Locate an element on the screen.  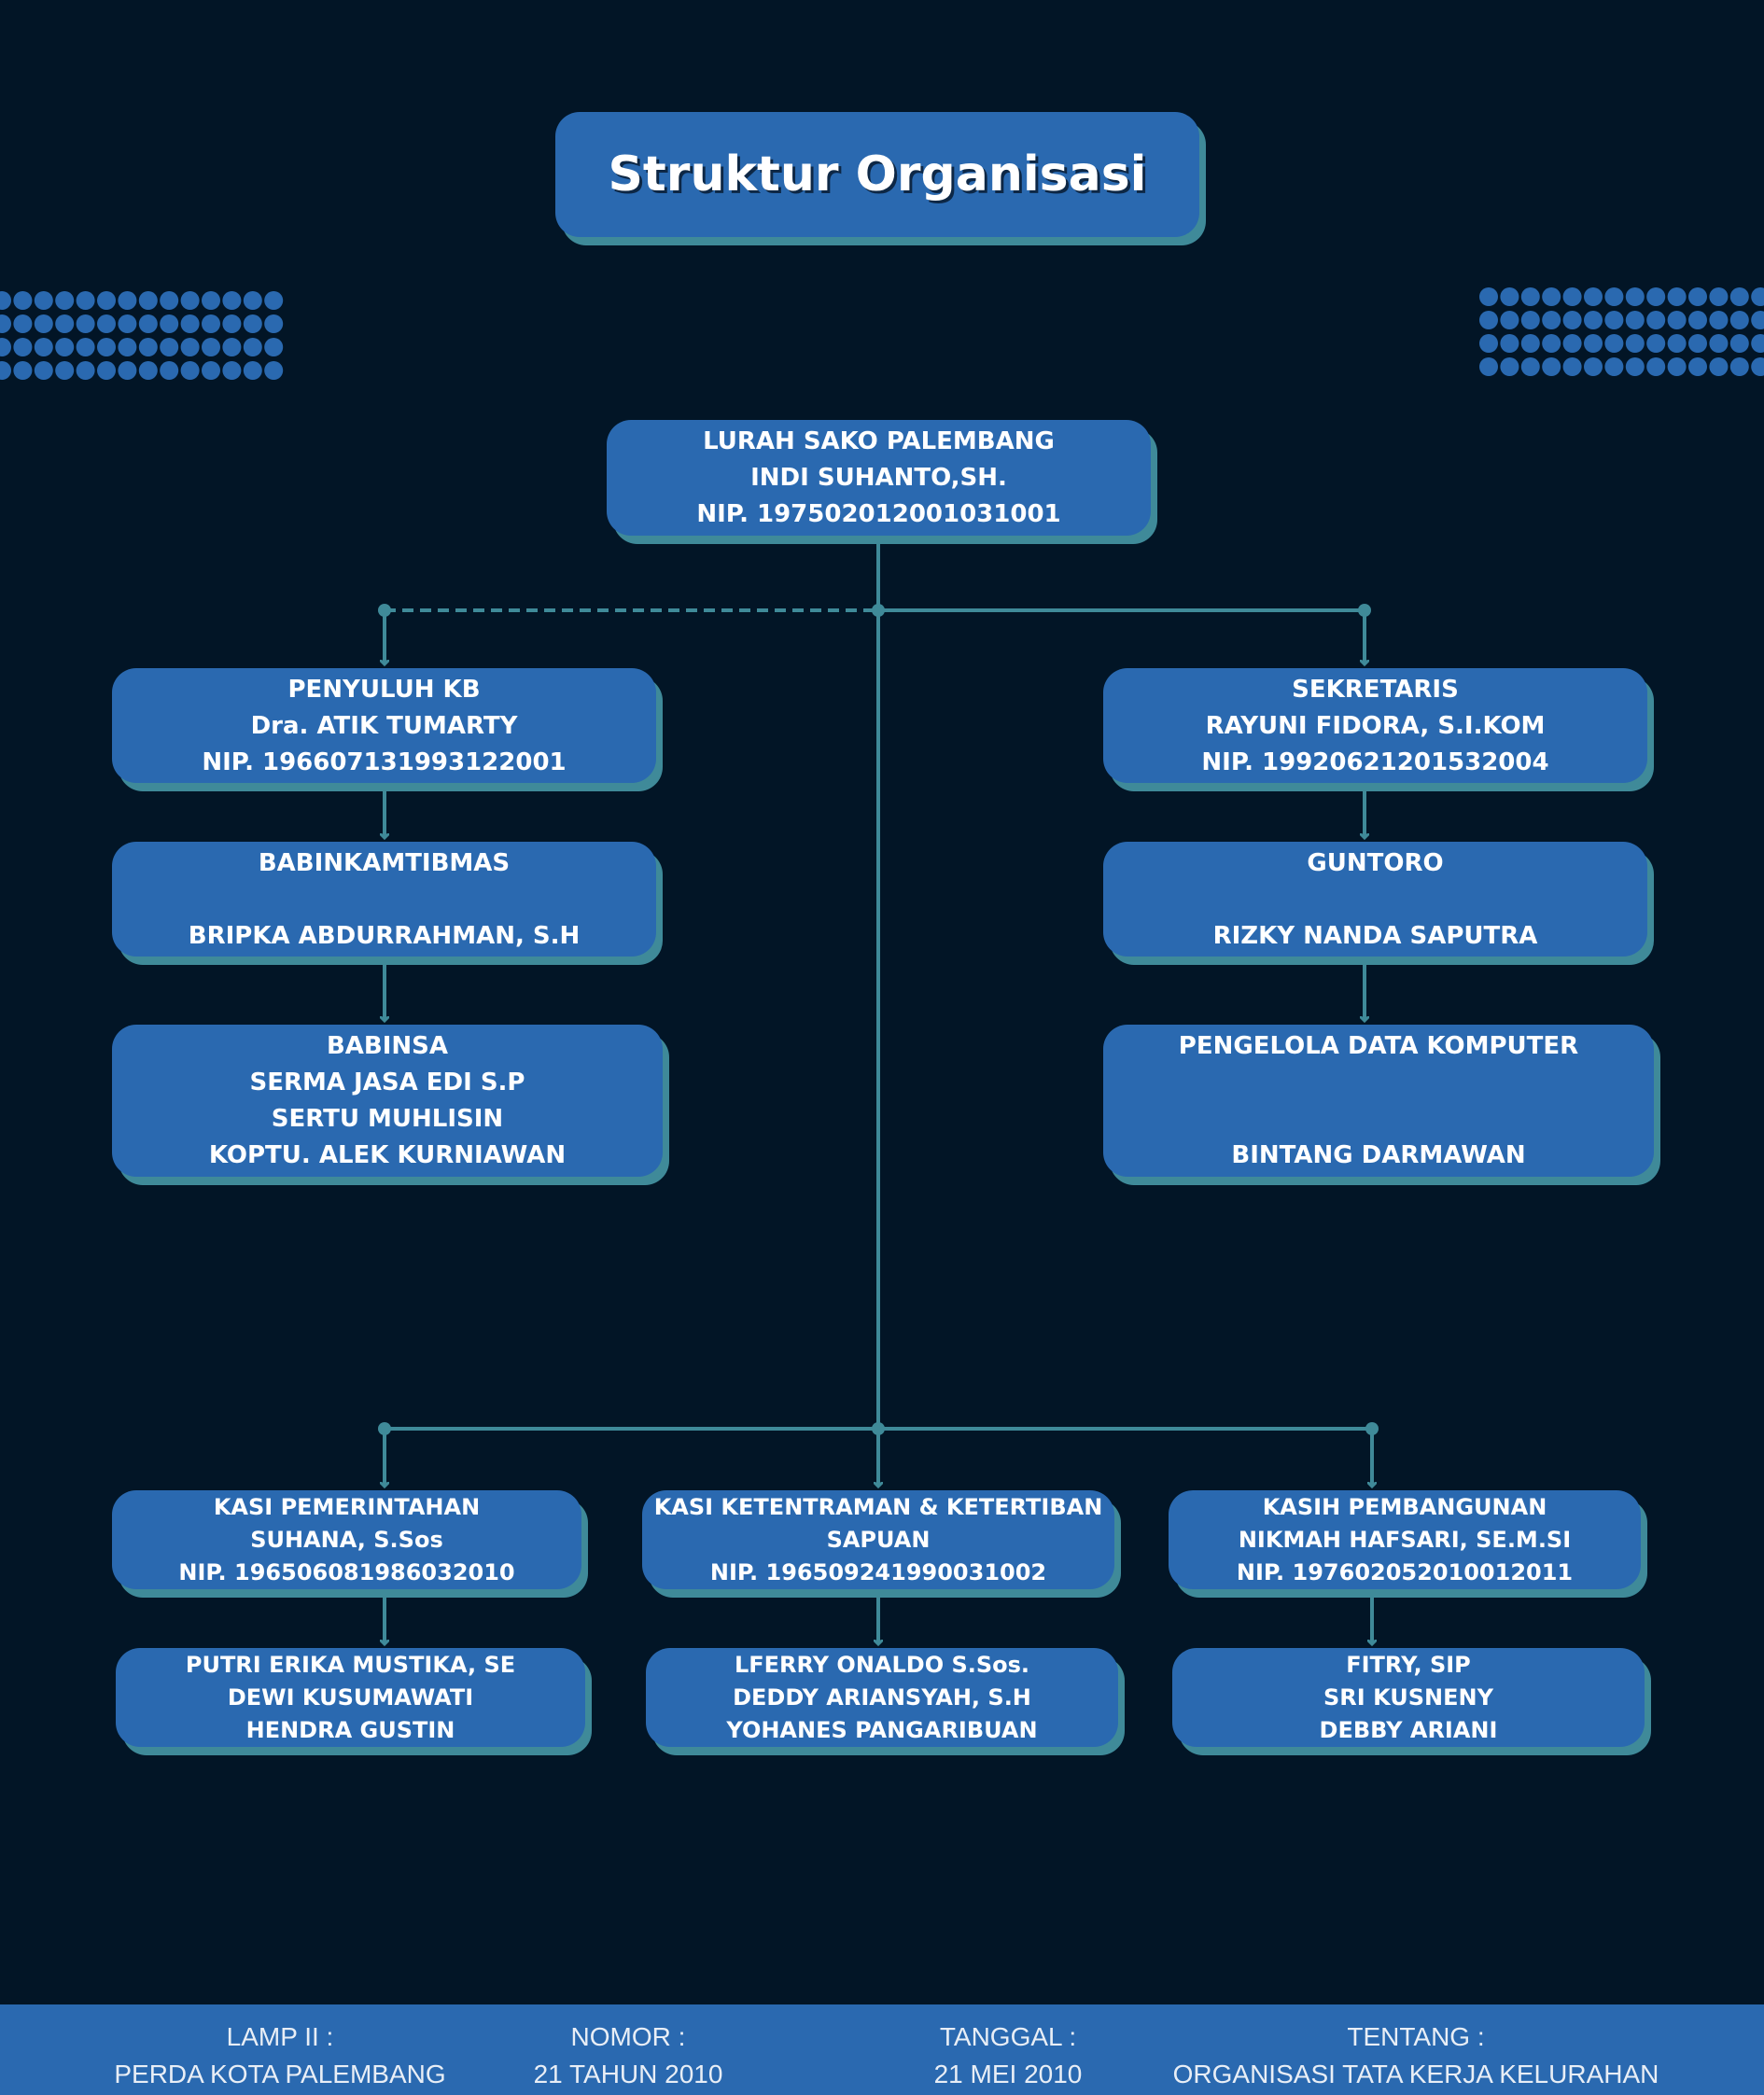
node-pengelola-data: PENGELOLA DATA KOMPUTER BINTANG DARMAWAN is located at coordinates (1378, 1101).